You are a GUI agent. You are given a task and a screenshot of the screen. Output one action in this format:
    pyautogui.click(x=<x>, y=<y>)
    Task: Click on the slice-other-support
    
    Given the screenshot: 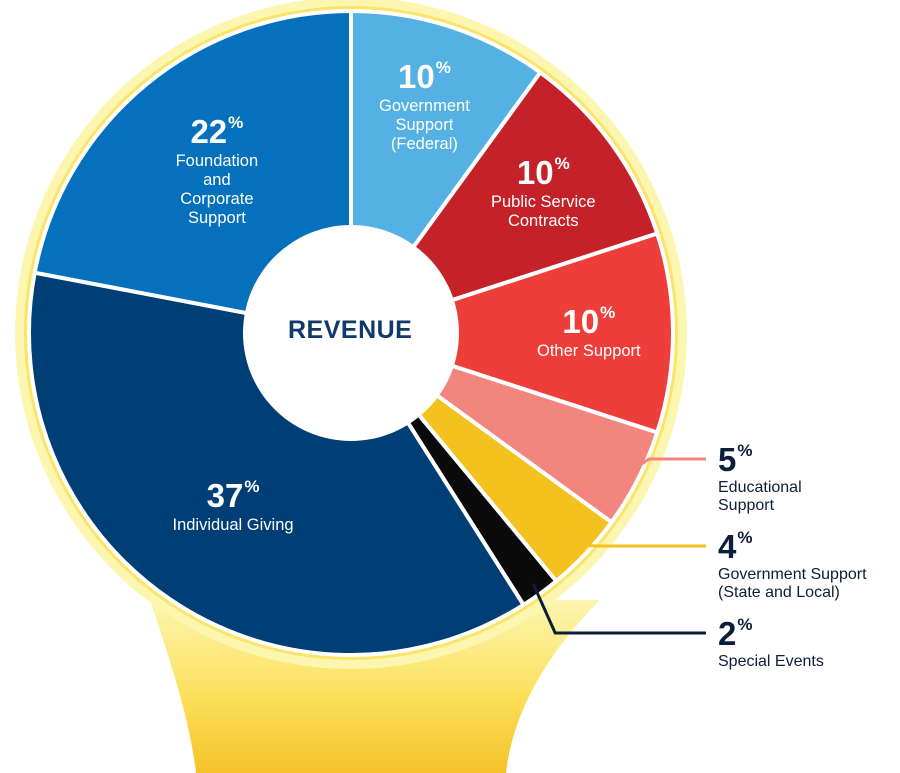 What is the action you would take?
    pyautogui.click(x=509, y=333)
    